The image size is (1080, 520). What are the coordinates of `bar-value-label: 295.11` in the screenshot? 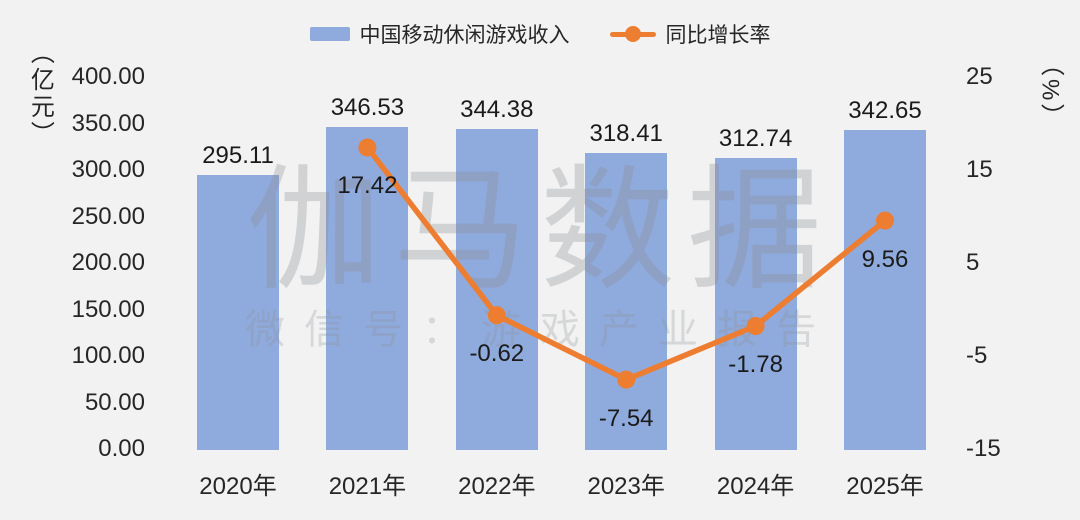 It's located at (238, 155).